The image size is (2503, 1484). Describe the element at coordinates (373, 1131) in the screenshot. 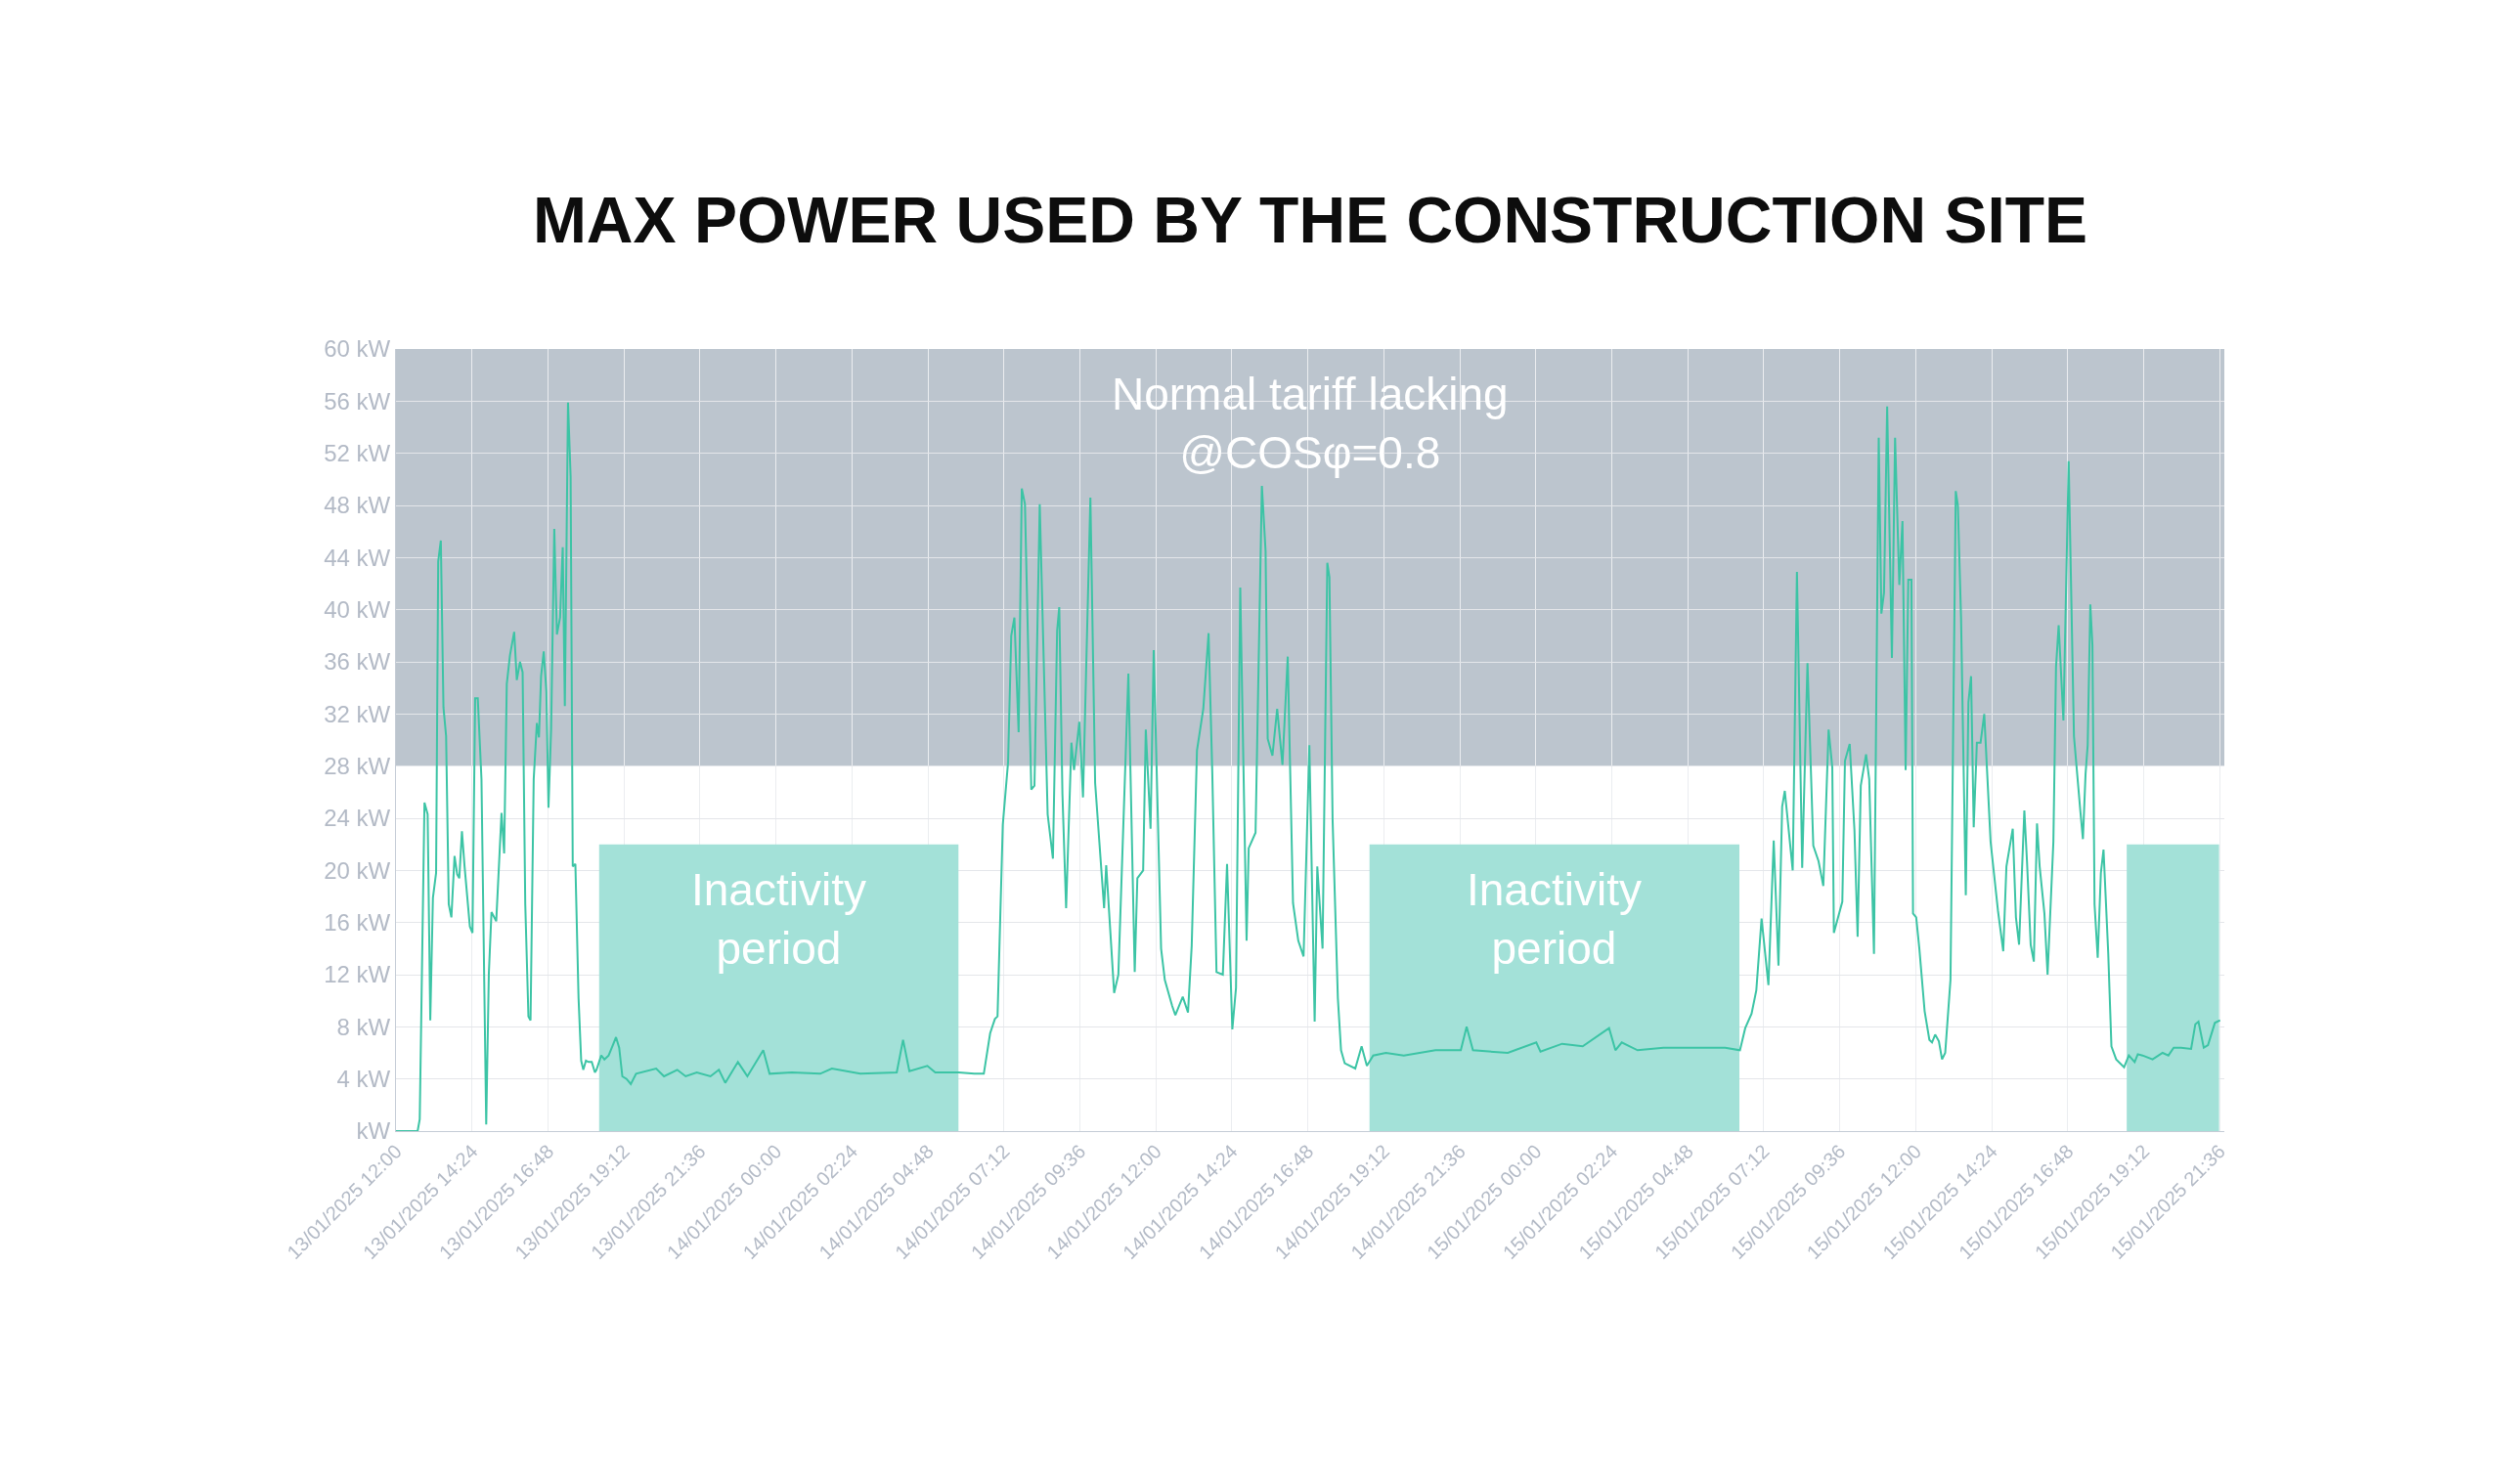

I see `y-tick-label: kW` at that location.